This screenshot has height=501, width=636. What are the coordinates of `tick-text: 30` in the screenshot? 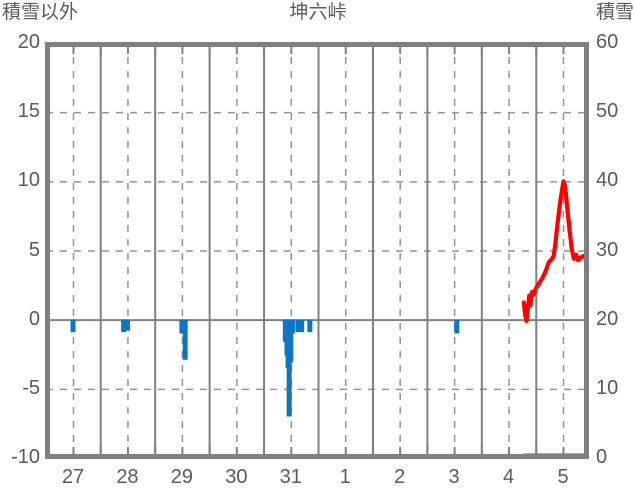 It's located at (607, 249).